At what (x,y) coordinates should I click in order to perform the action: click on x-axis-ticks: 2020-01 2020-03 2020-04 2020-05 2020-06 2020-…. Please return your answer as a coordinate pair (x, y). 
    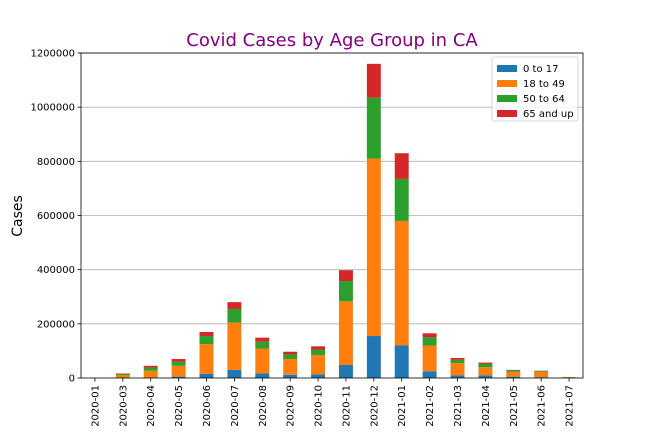
    Looking at the image, I should click on (333, 402).